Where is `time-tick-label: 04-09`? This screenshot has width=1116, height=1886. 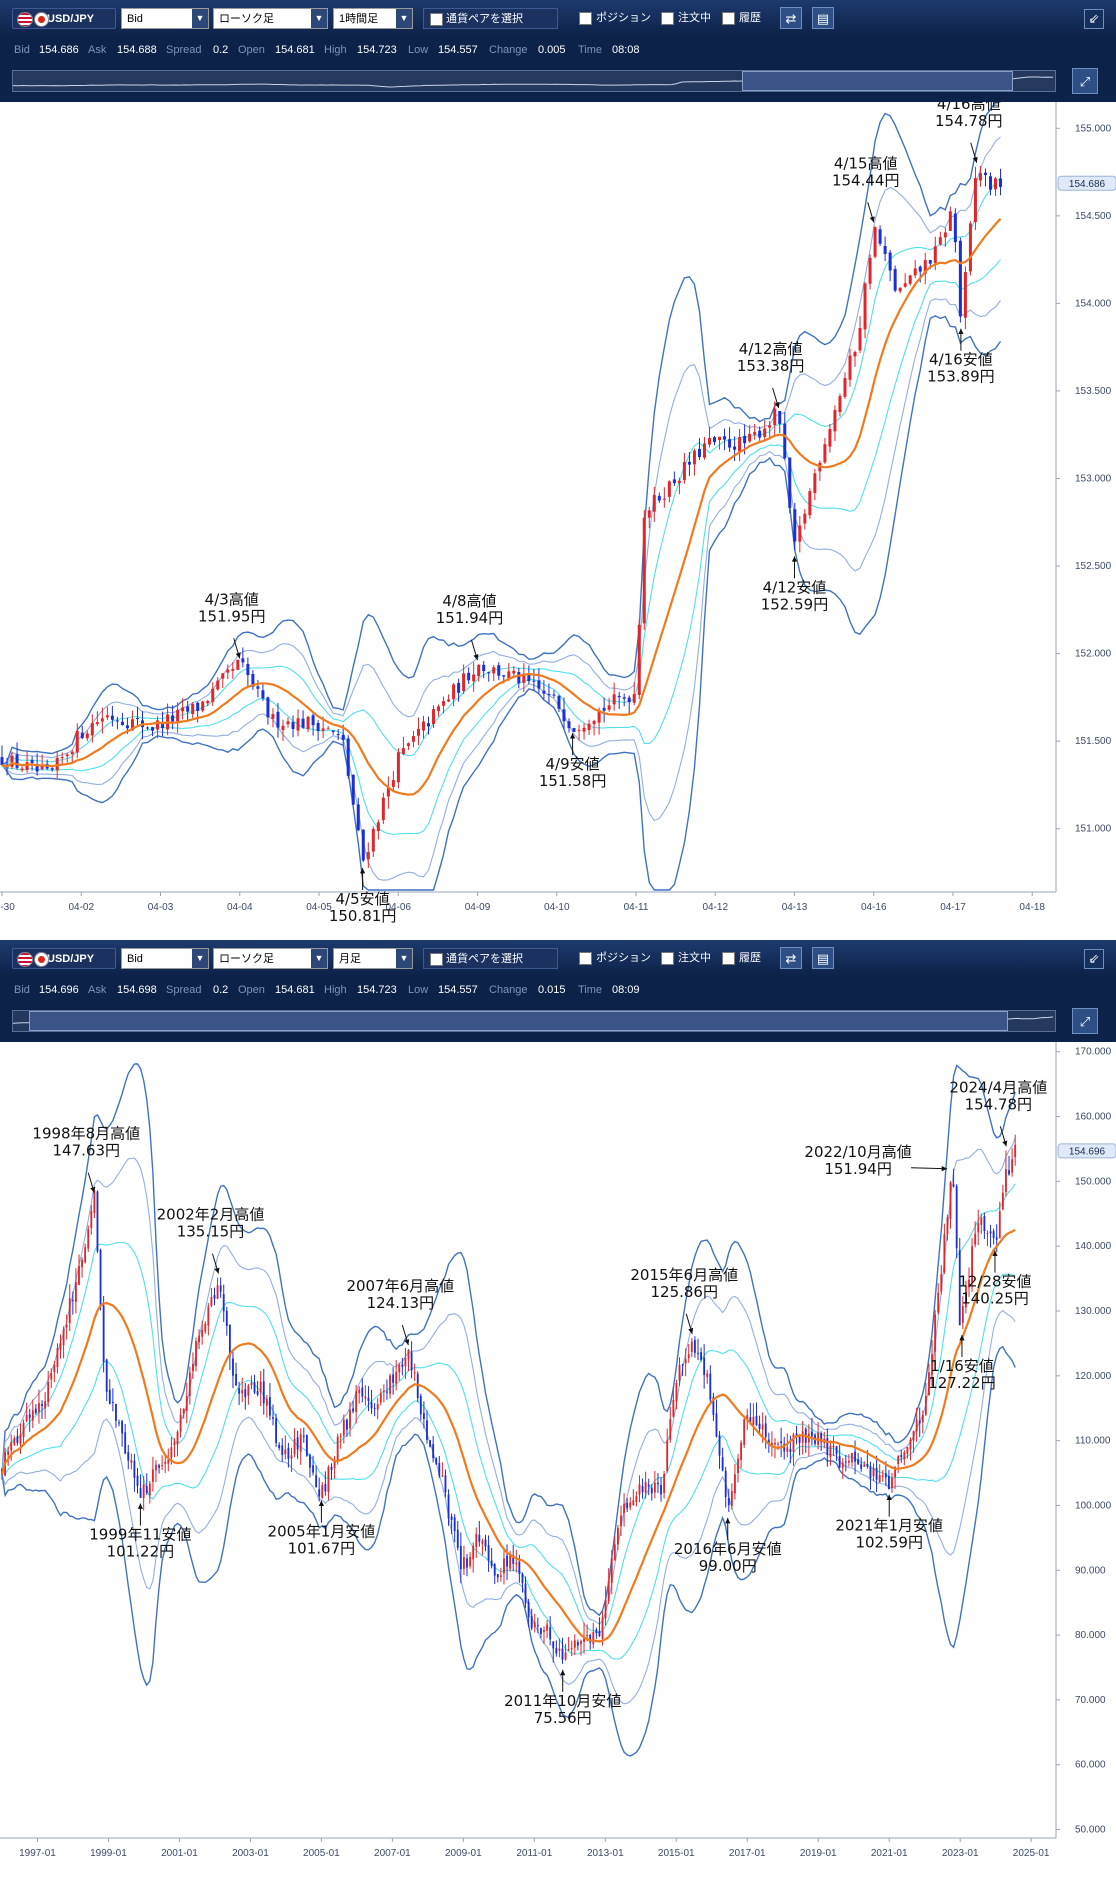 time-tick-label: 04-09 is located at coordinates (478, 907).